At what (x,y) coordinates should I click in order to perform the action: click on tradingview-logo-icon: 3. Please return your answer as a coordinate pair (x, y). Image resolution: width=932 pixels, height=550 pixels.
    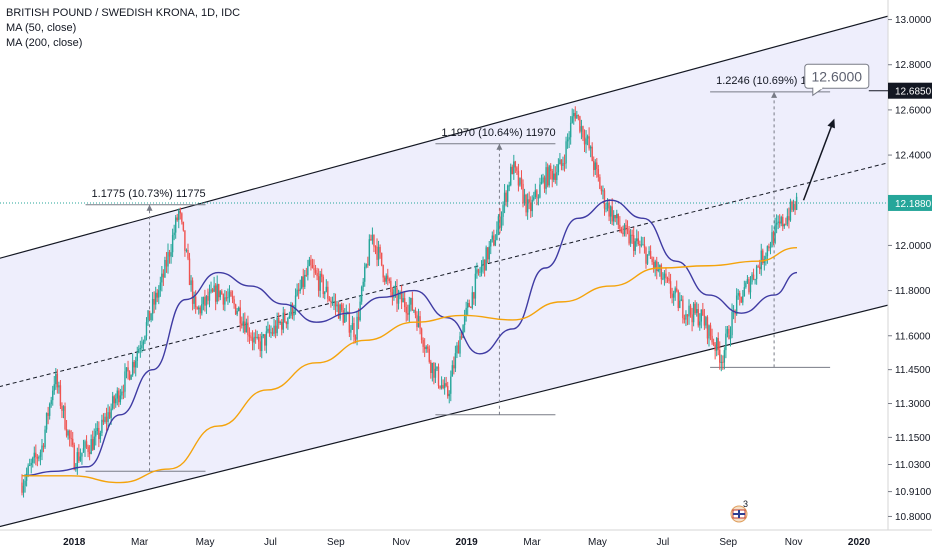
    Looking at the image, I should click on (739, 511).